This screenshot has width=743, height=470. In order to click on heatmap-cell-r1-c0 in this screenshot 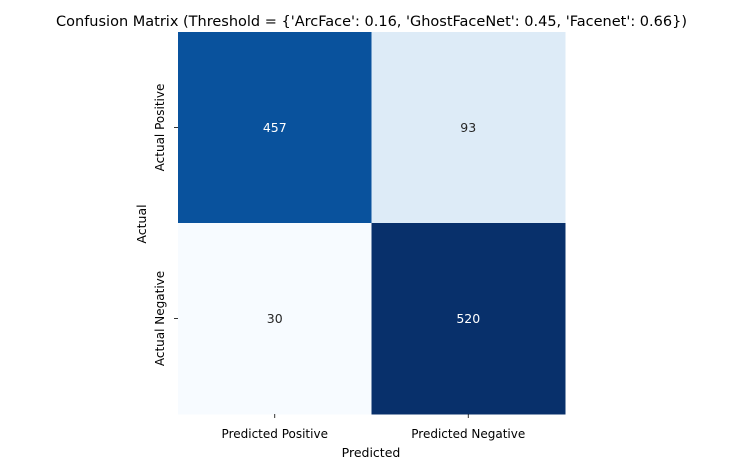, I will do `click(275, 319)`.